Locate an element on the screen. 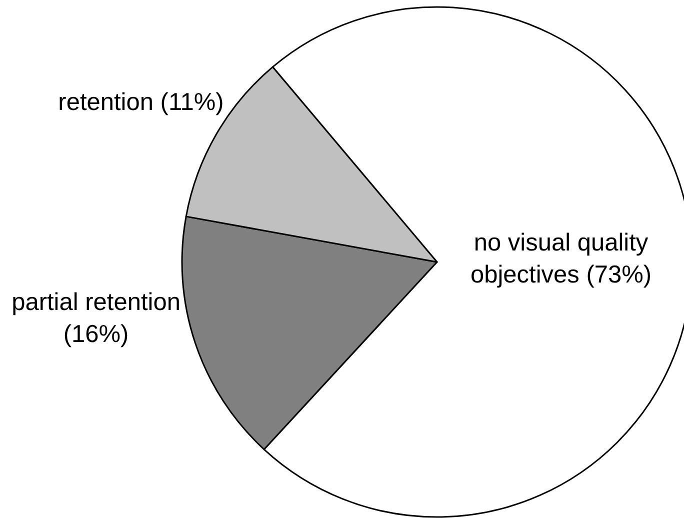  slice-label: no visual quality objectives (73%) is located at coordinates (561, 259).